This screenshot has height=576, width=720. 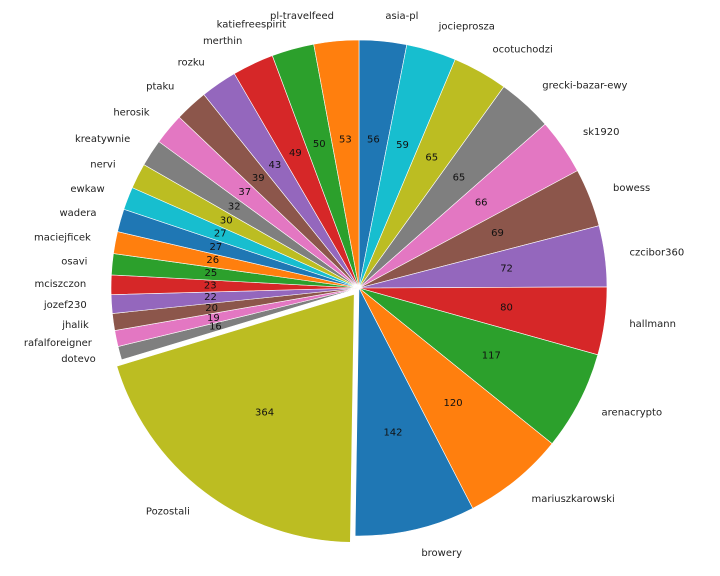 What do you see at coordinates (295, 153) in the screenshot?
I see `value-label-merthin: 49` at bounding box center [295, 153].